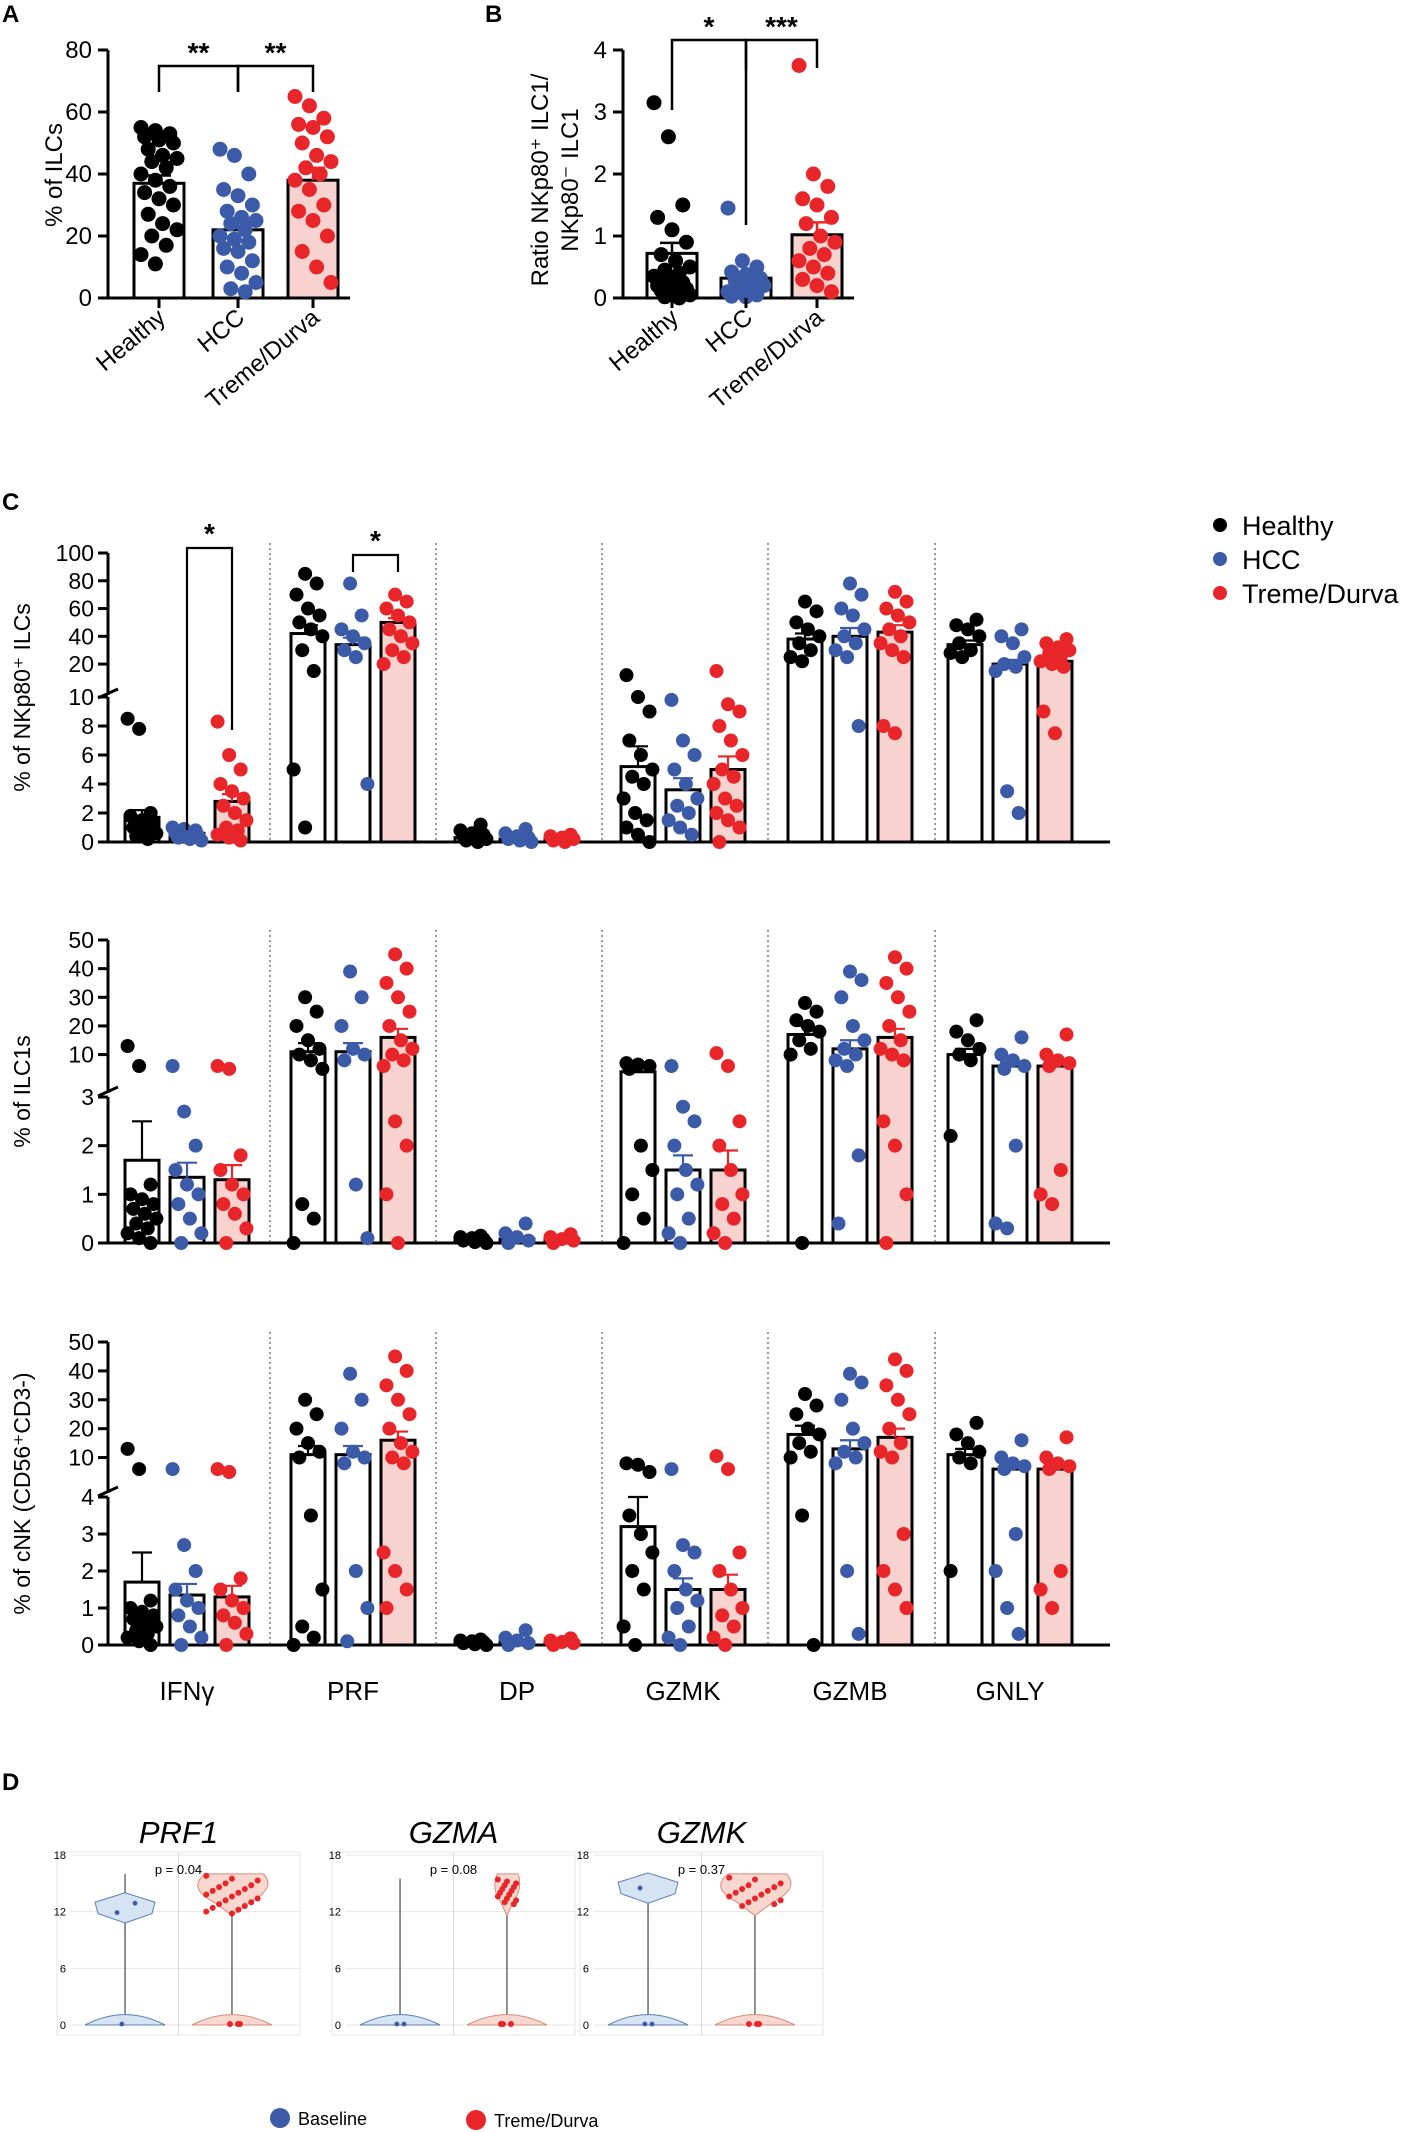 This screenshot has width=1417, height=2132. What do you see at coordinates (125, 1908) in the screenshot?
I see `violin-baseline-body` at bounding box center [125, 1908].